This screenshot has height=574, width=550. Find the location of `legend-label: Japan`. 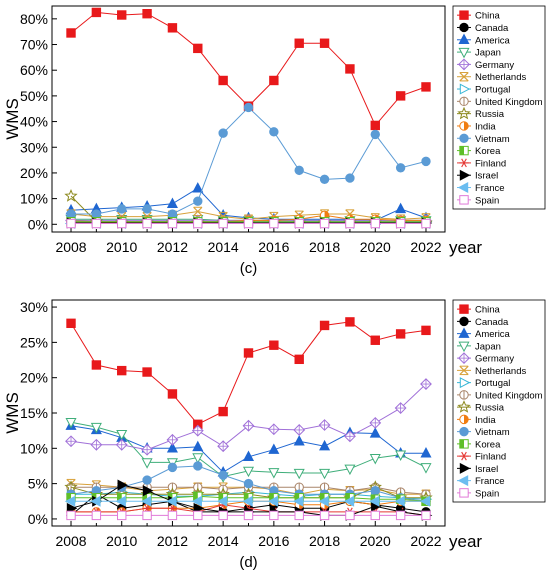

legend-label: Japan is located at coordinates (488, 53).